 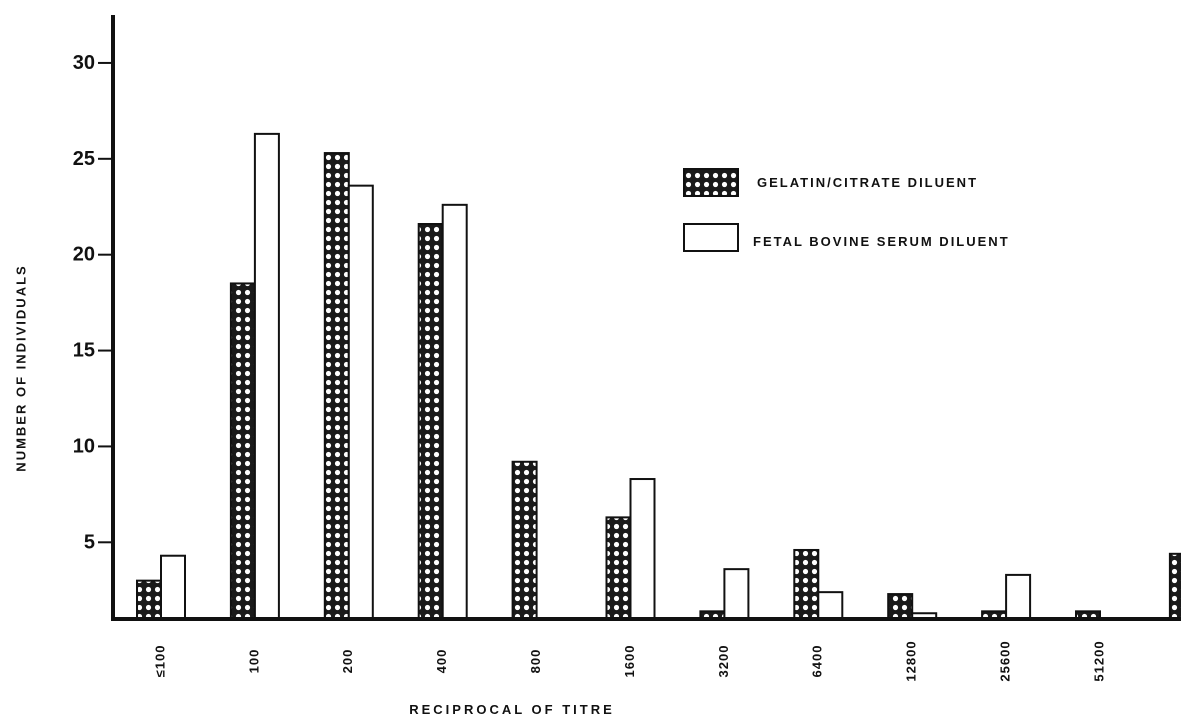 What do you see at coordinates (253, 661) in the screenshot?
I see `x-tick-label: 100` at bounding box center [253, 661].